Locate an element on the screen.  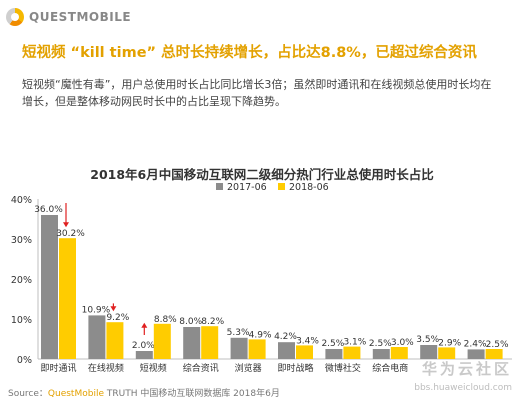
data-label-2018-06-3: 8.2% is located at coordinates (212, 322).